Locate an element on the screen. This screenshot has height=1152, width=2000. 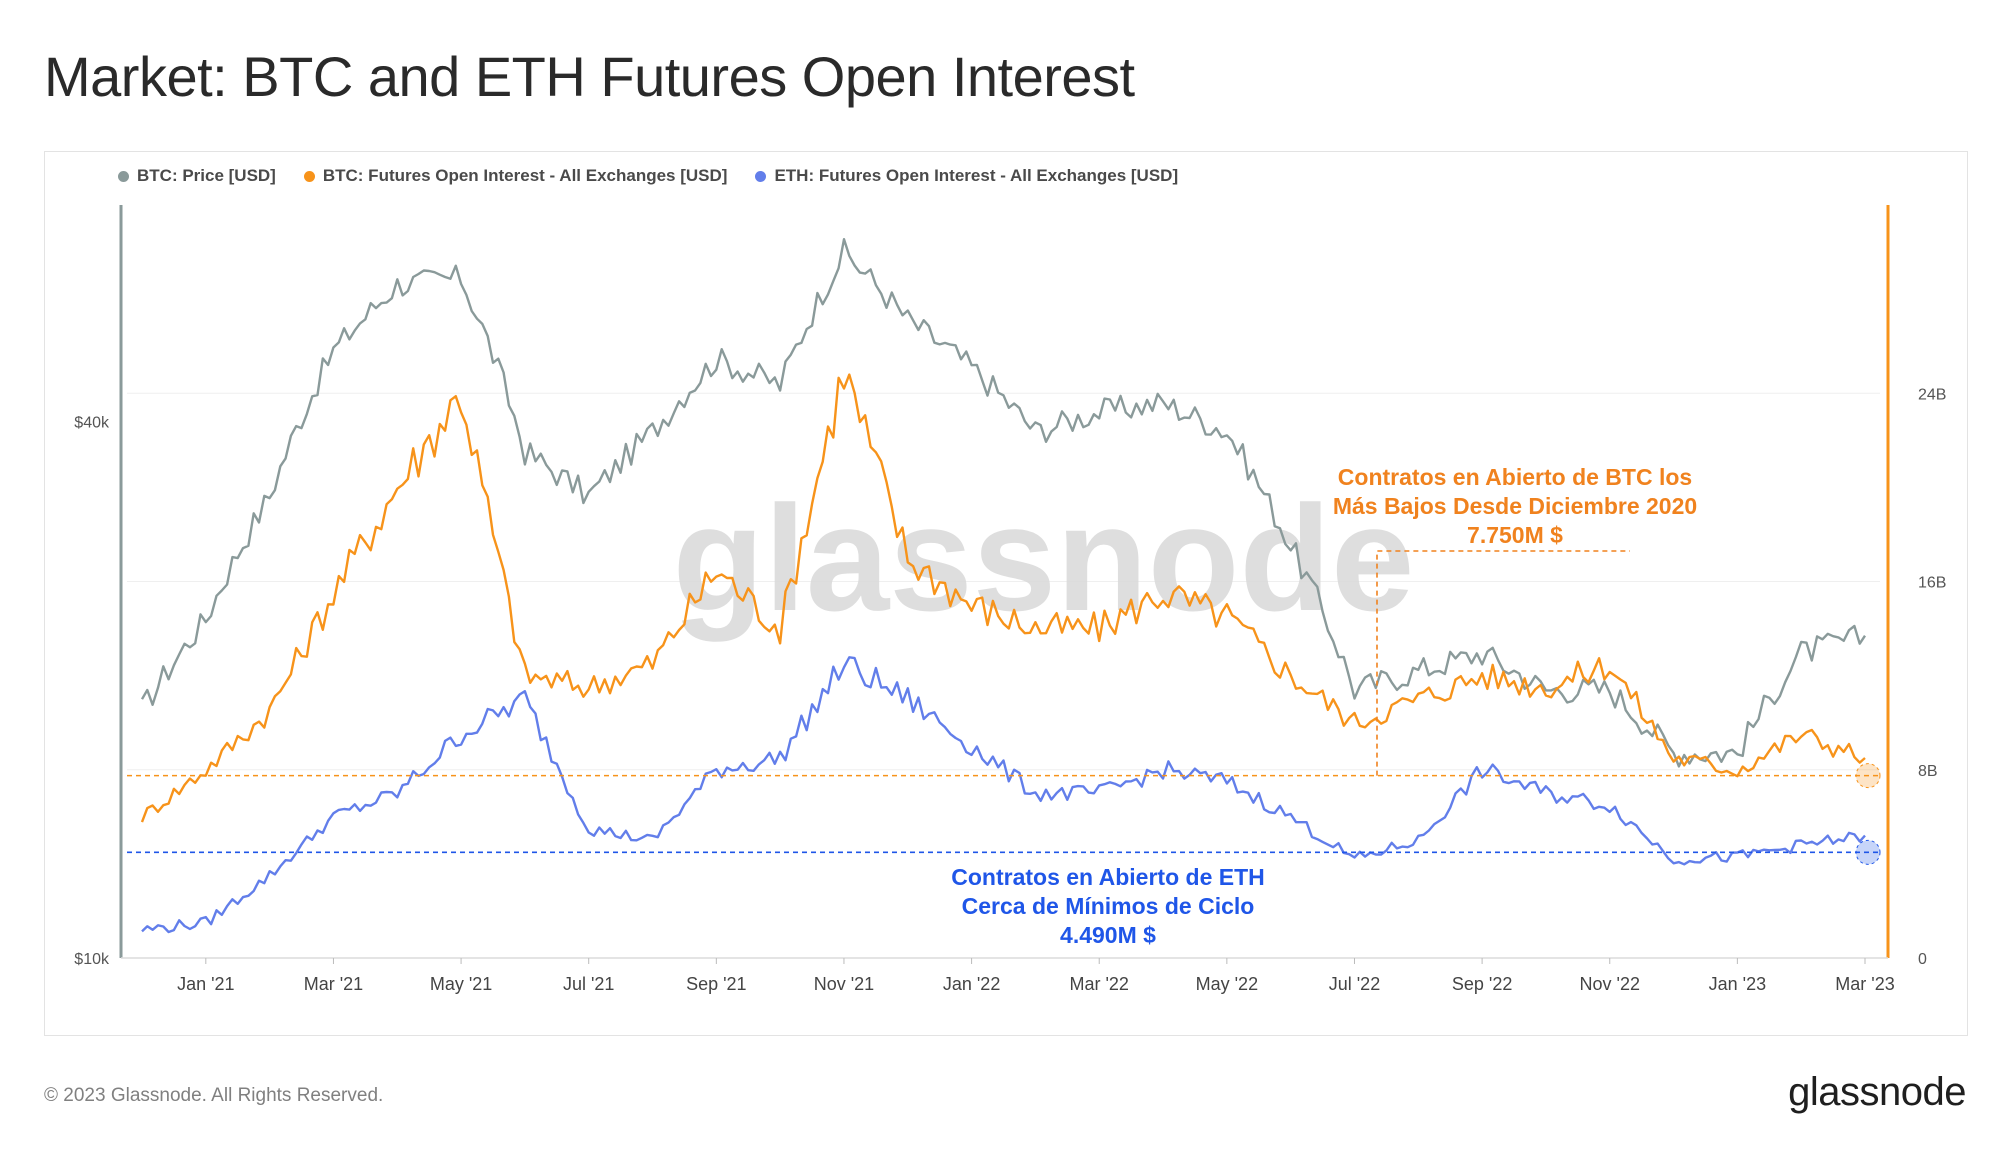
x-tick-label: Jul '21 is located at coordinates (588, 984).